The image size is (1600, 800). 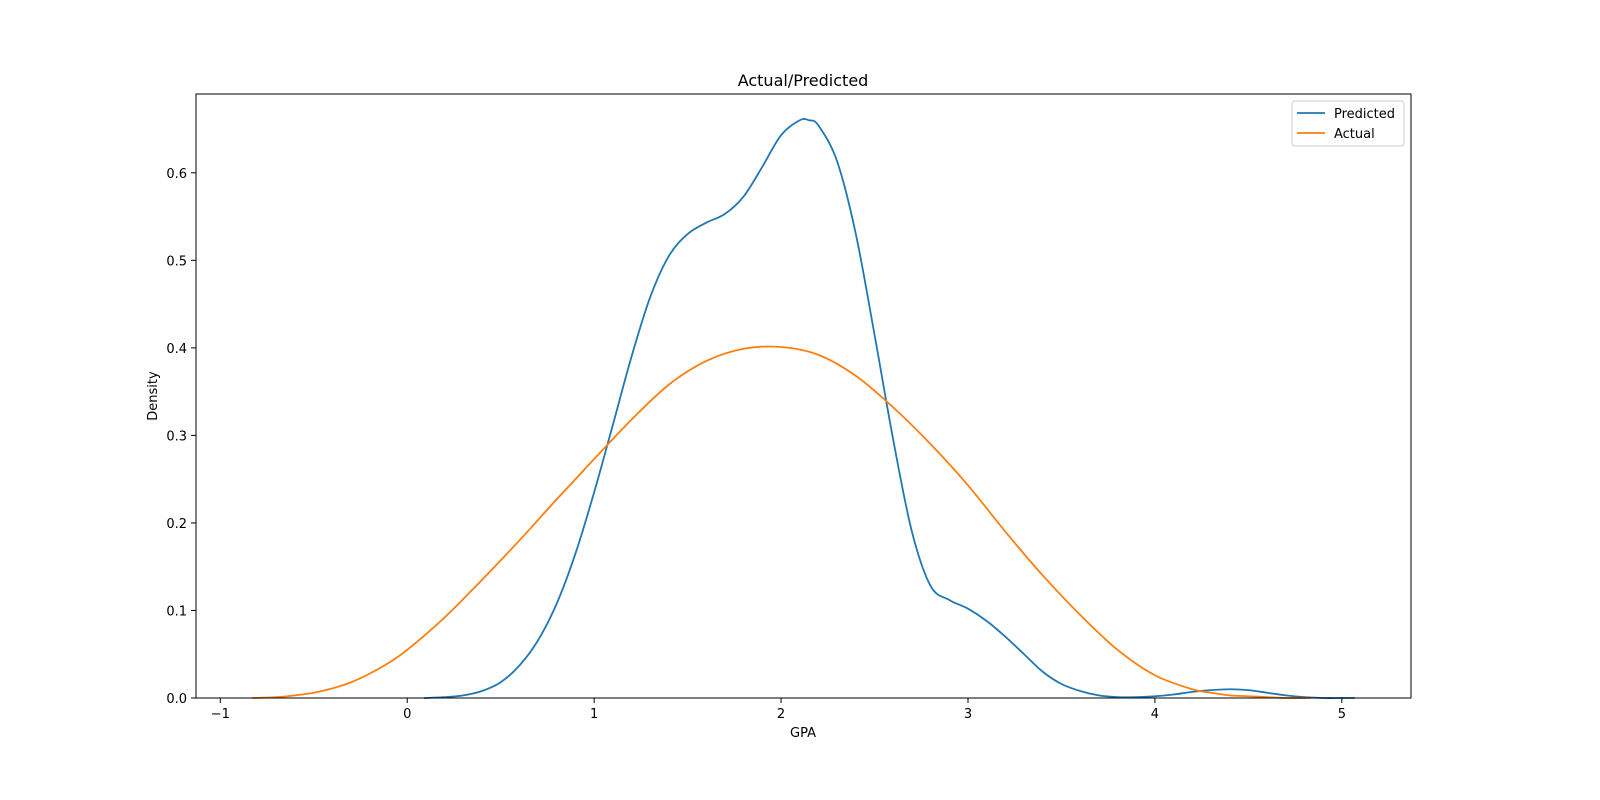 I want to click on y-tick-label: 0.5, so click(x=176, y=261).